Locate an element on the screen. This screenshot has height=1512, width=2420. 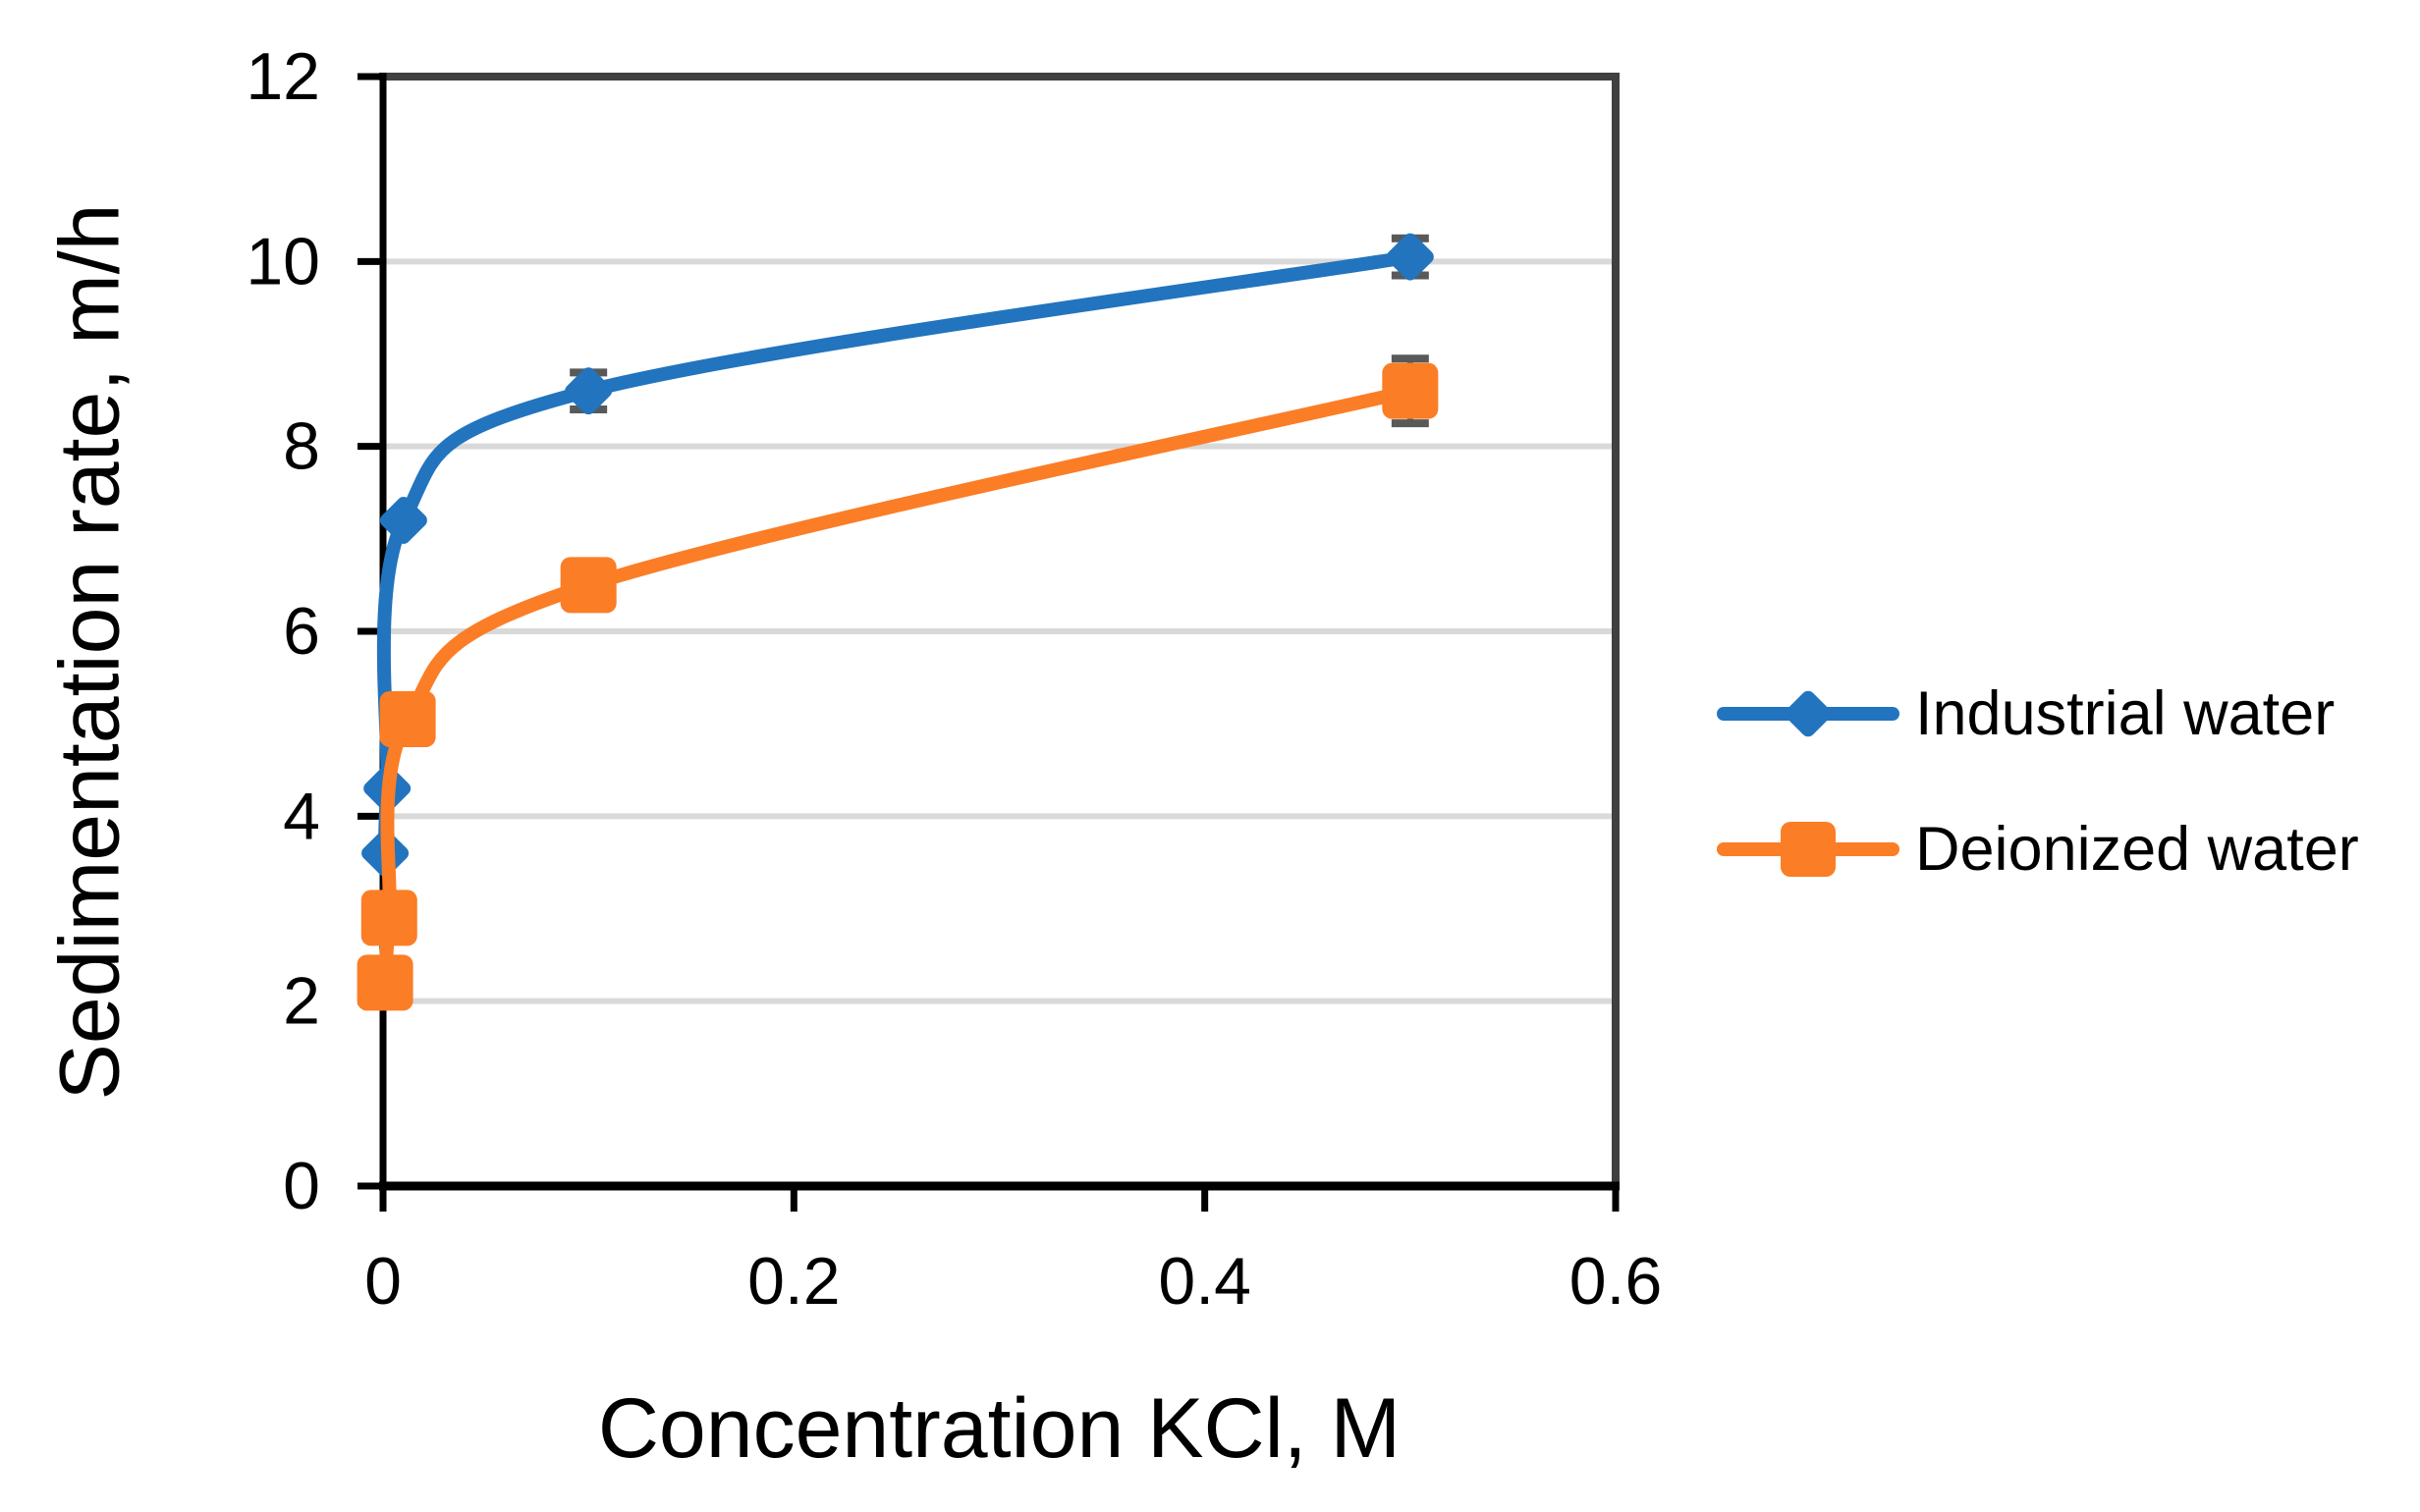
y-tick-label: 2 is located at coordinates (301, 1002).